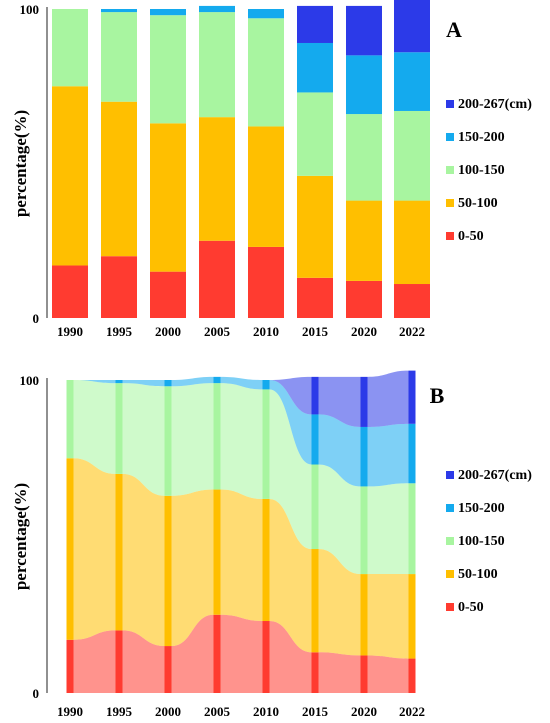 The image size is (550, 723). Describe the element at coordinates (481, 541) in the screenshot. I see `legend-label: 100-150` at that location.